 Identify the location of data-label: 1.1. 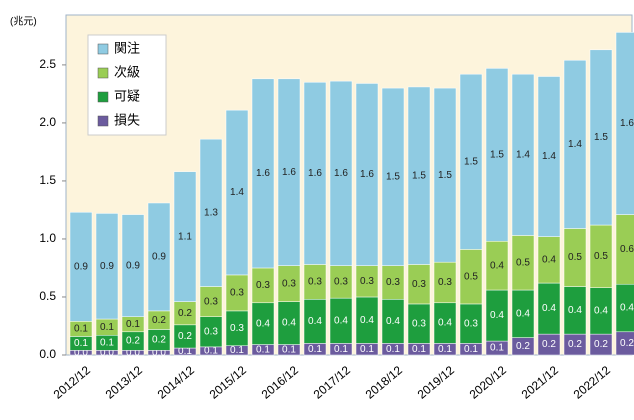
(185, 236).